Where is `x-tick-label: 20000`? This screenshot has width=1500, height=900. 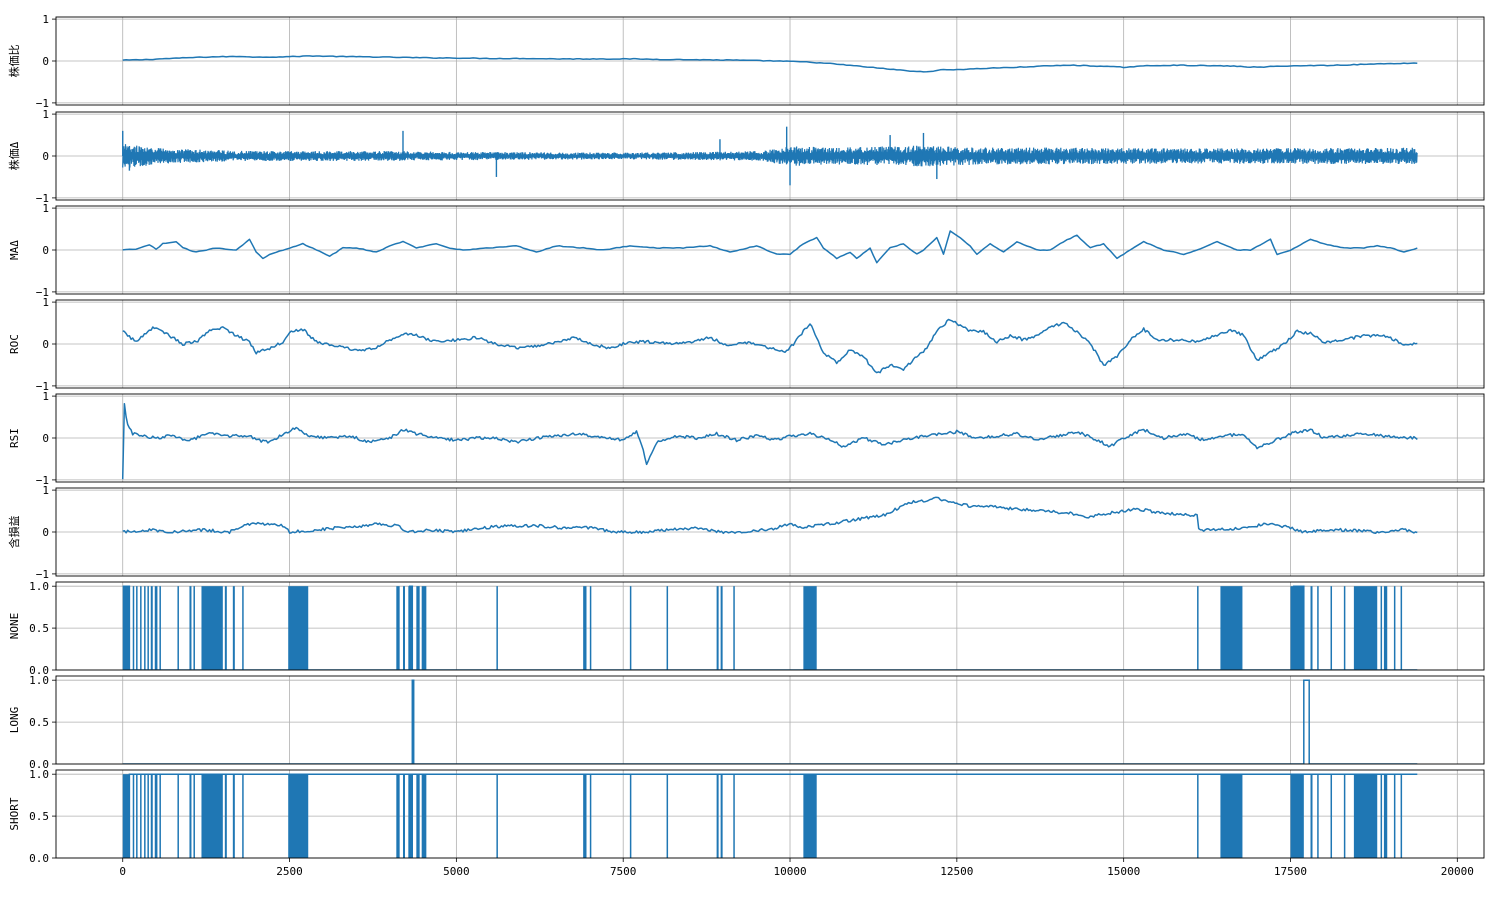 x-tick-label: 20000 is located at coordinates (1457, 871).